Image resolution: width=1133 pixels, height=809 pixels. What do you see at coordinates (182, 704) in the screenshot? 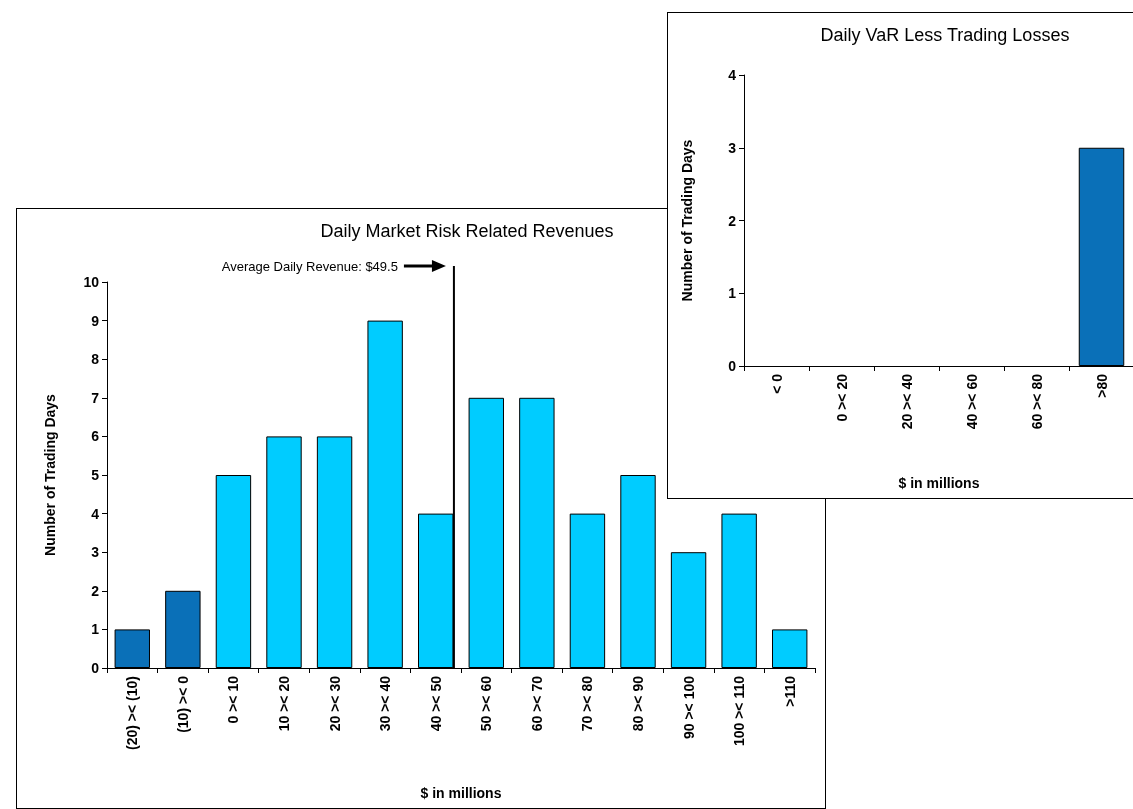
I see `x-tick-label: (10) >< 0` at bounding box center [182, 704].